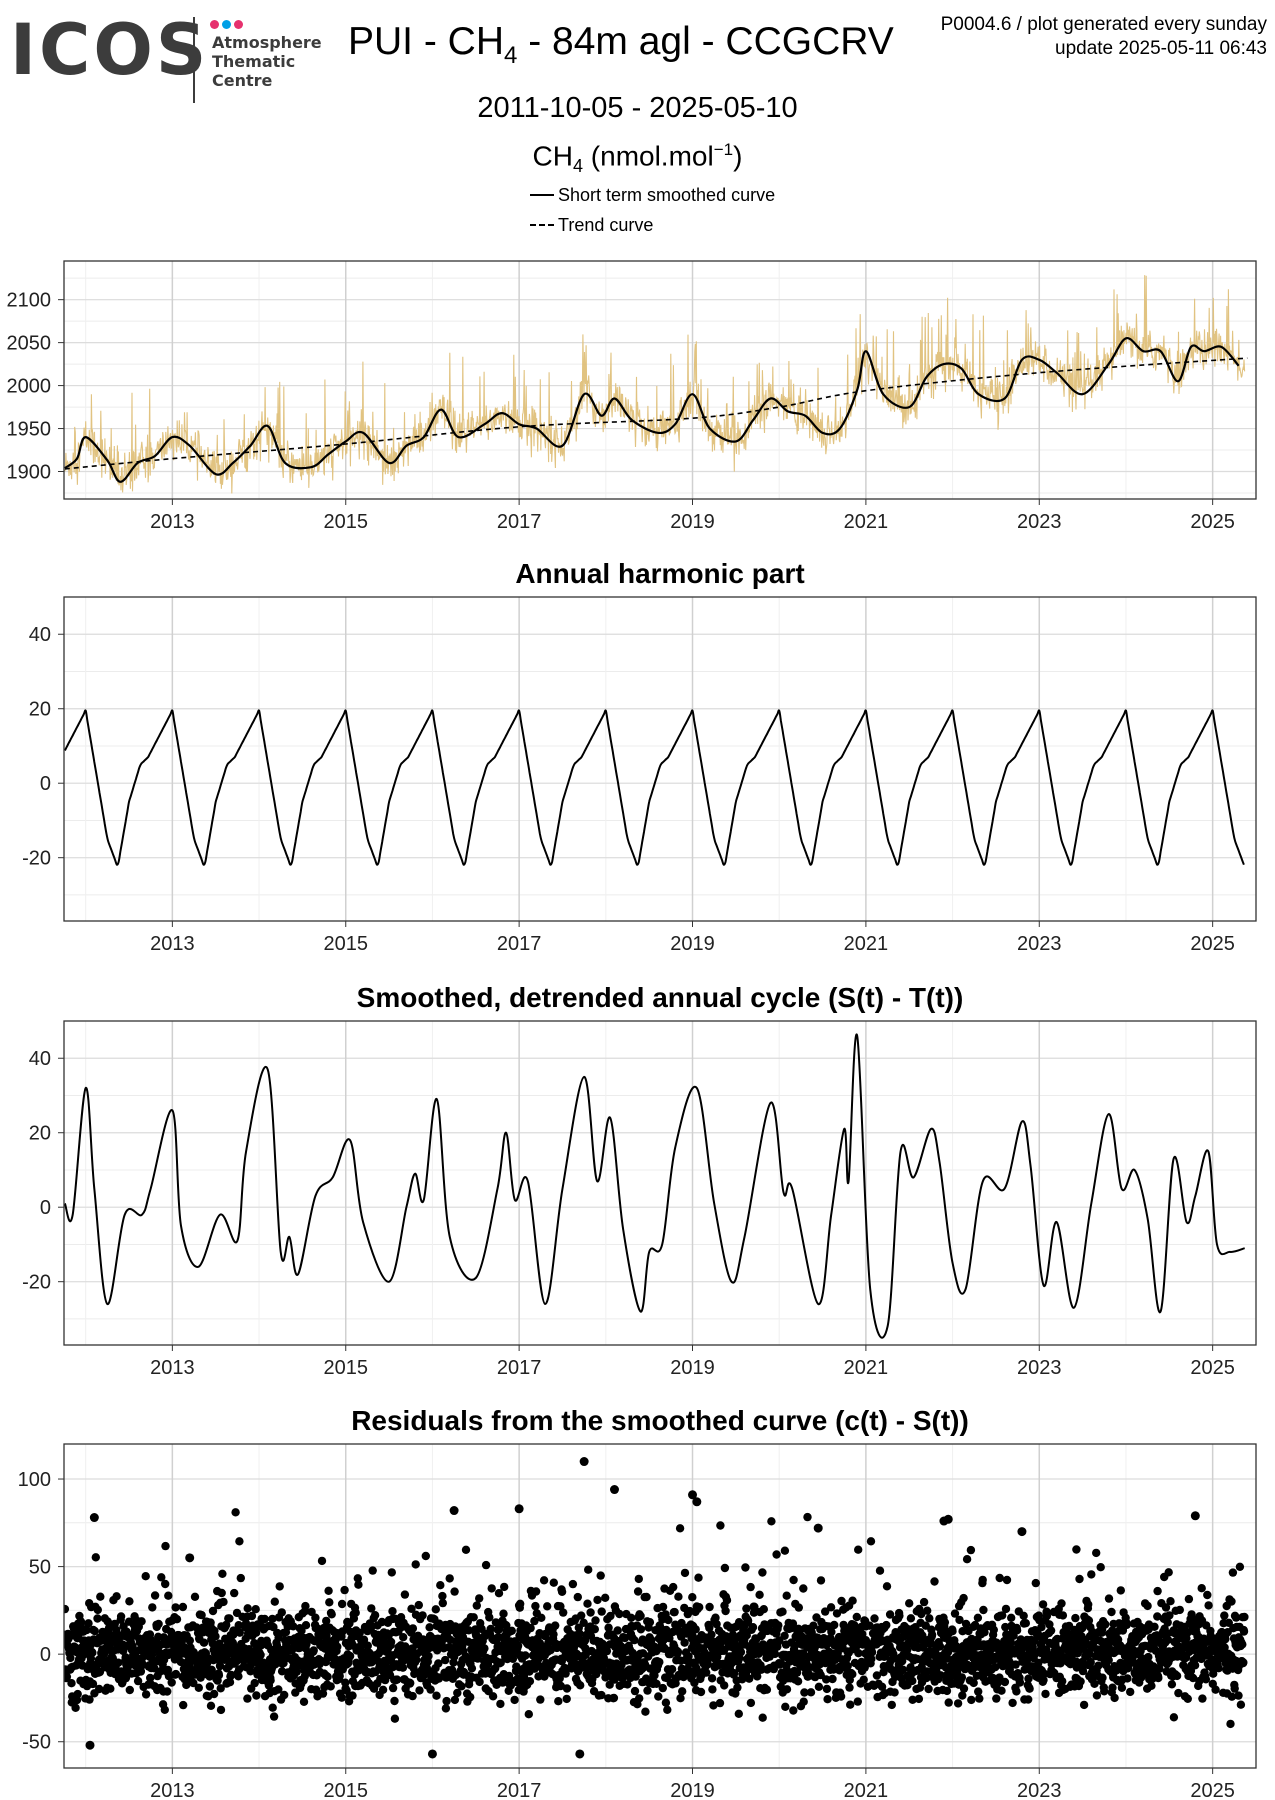 The width and height of the screenshot is (1275, 1800). What do you see at coordinates (36, 1743) in the screenshot?
I see `y-tick-label: -50` at bounding box center [36, 1743].